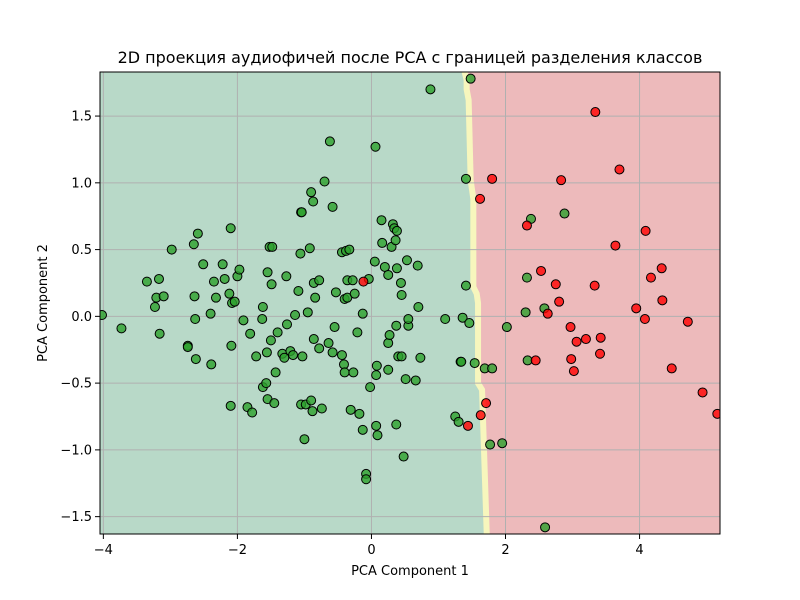 The image size is (800, 600). Describe the element at coordinates (43, 303) in the screenshot. I see `y-axis-label: PCA Component 2` at that location.